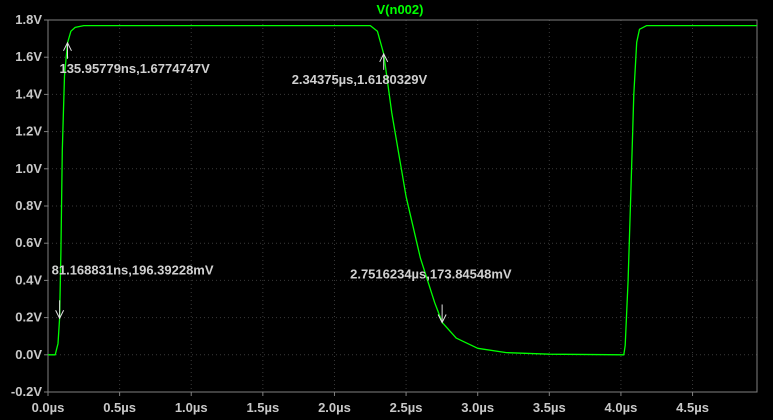 This screenshot has height=420, width=773. What do you see at coordinates (28, 354) in the screenshot?
I see `y-tick-label: 0.0V` at bounding box center [28, 354].